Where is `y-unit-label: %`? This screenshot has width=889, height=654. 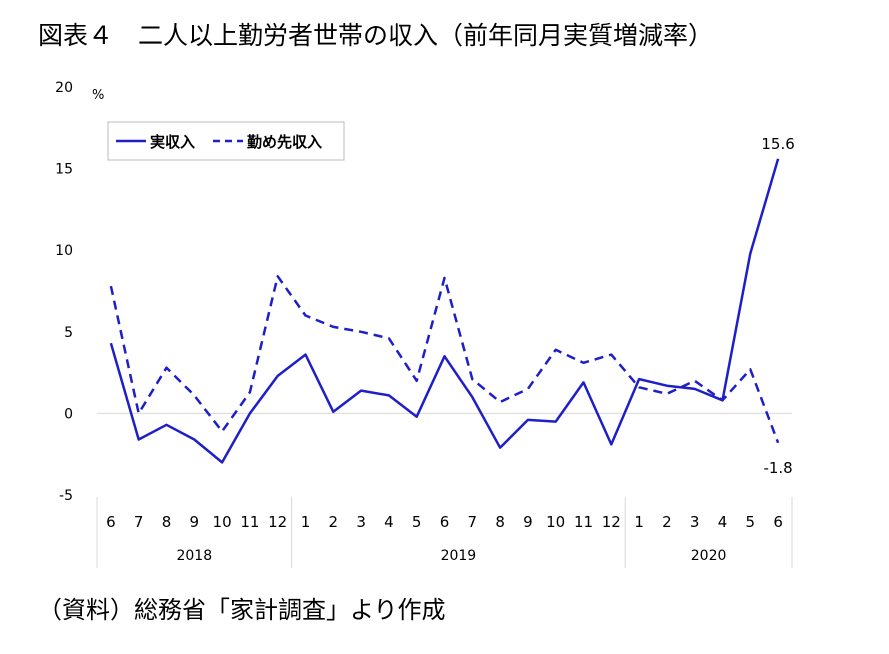
y-unit-label: % is located at coordinates (98, 95).